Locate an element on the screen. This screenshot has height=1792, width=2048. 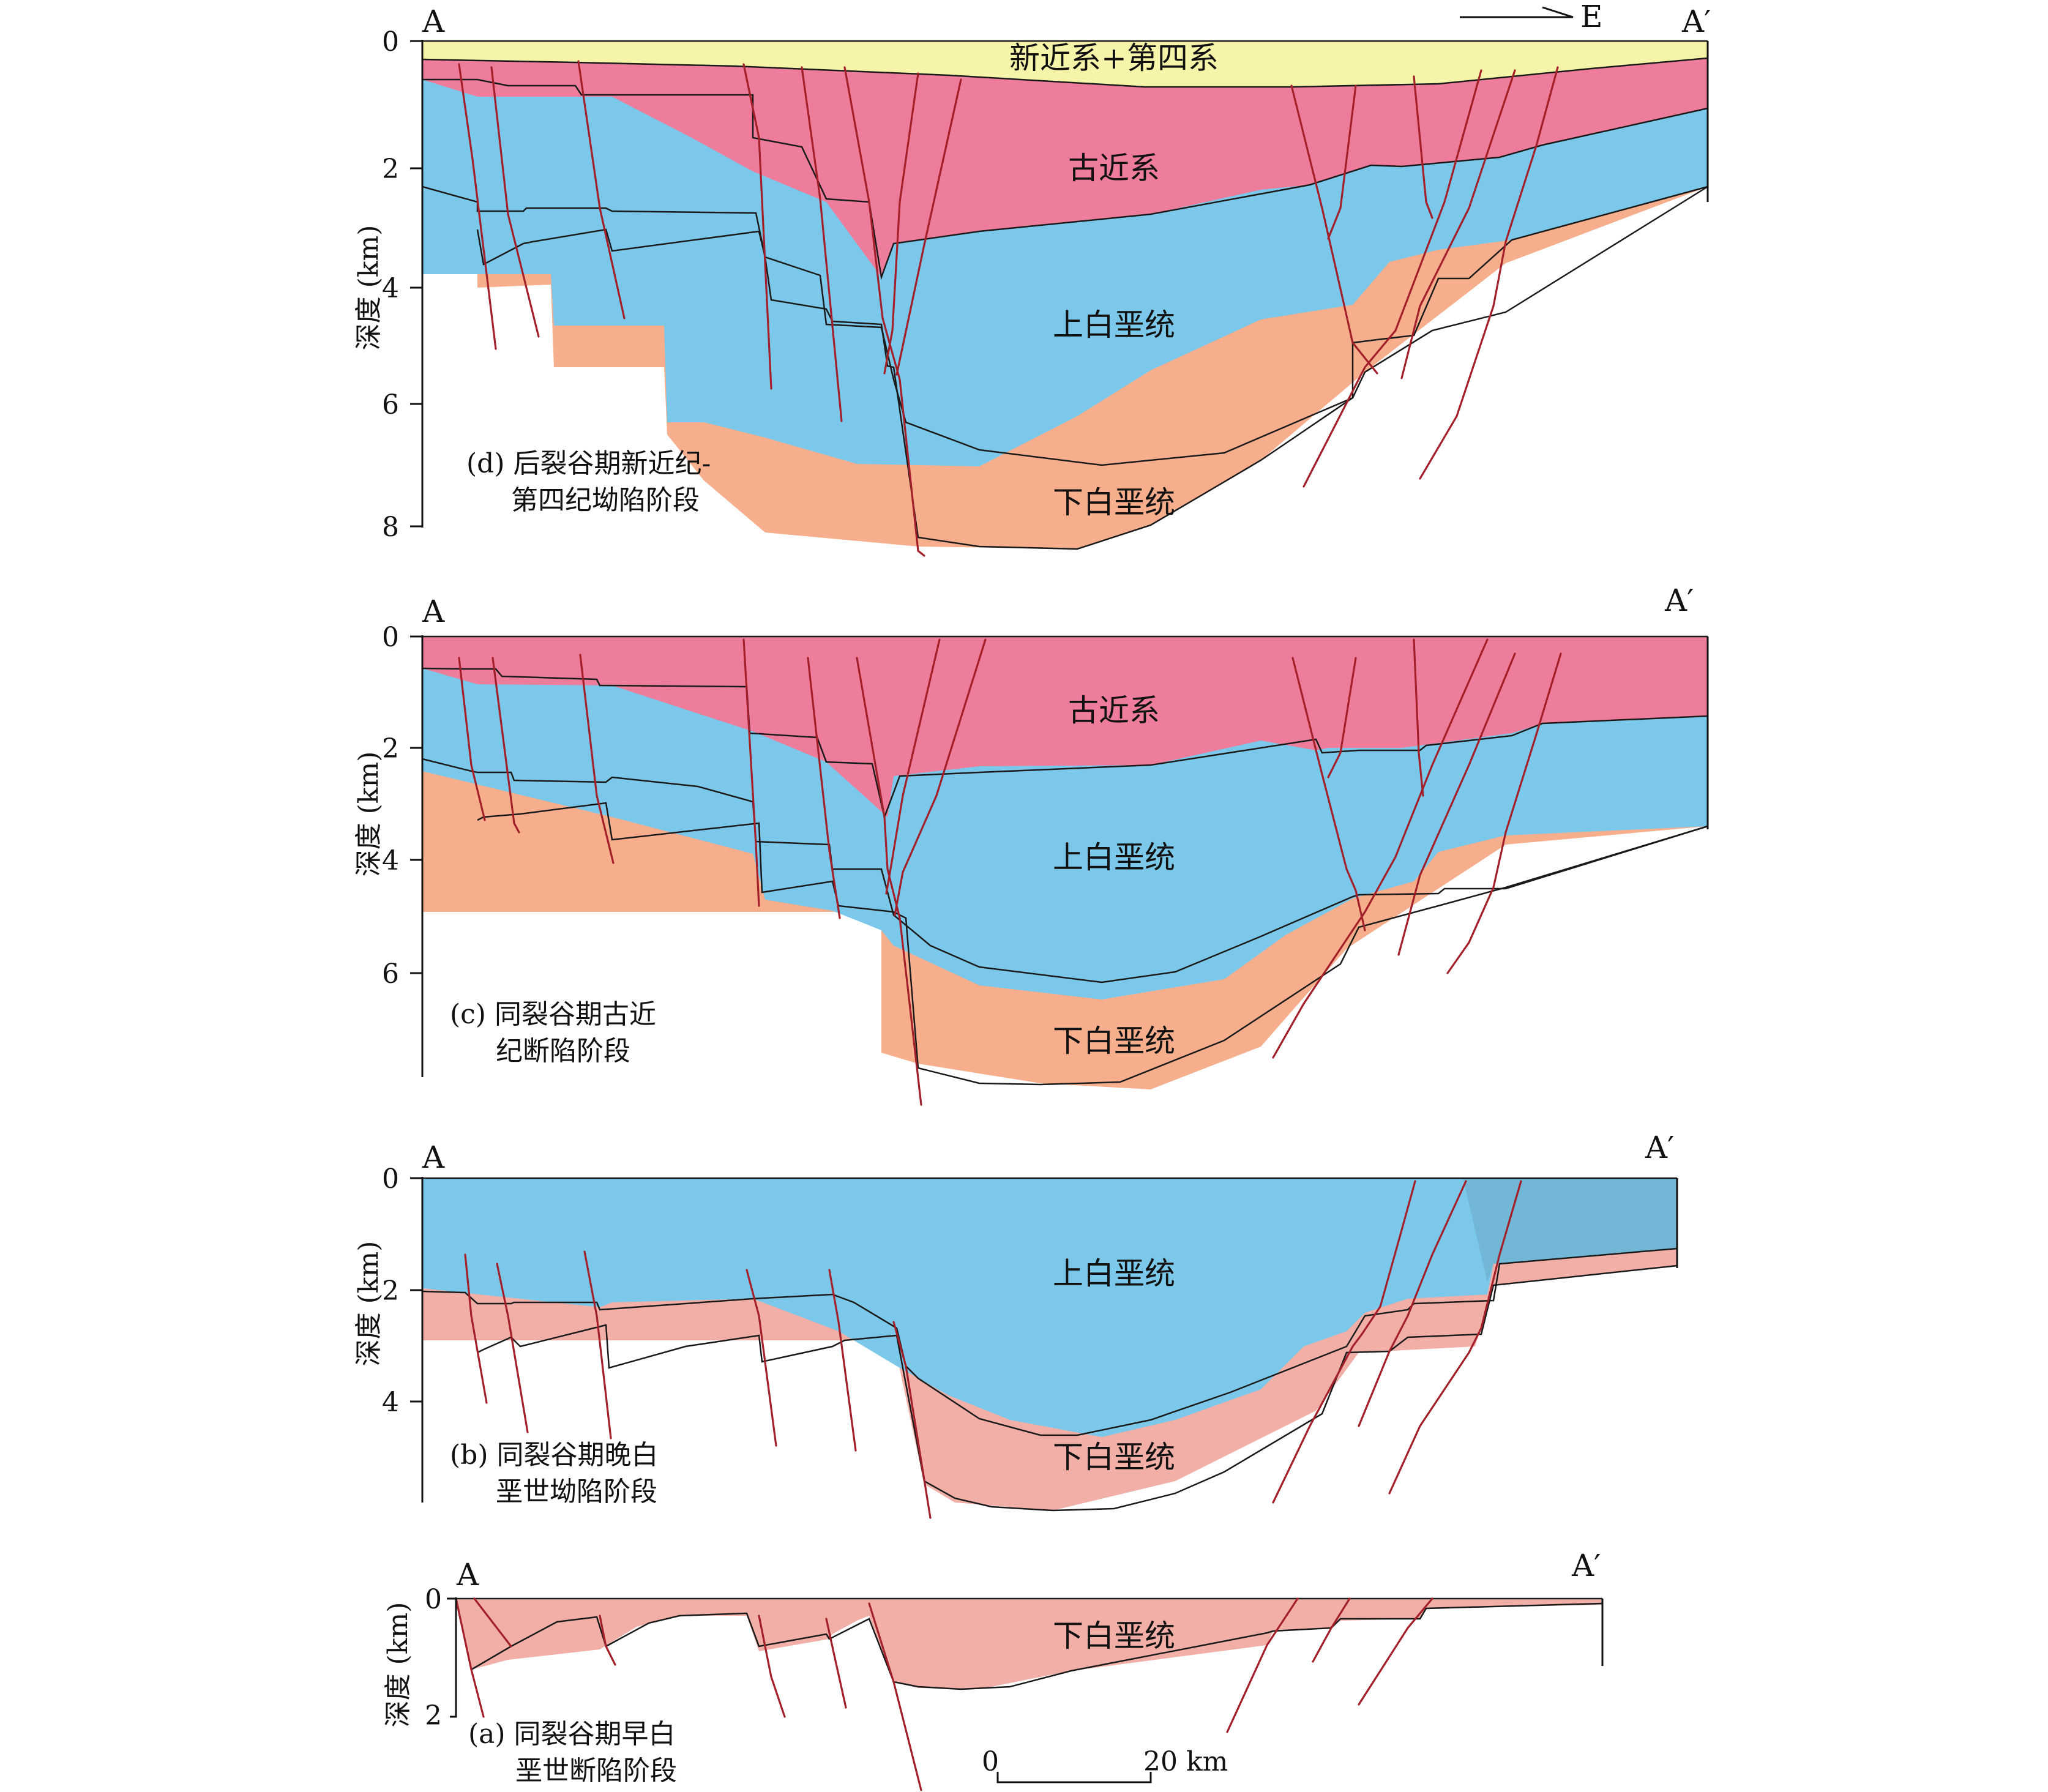
panel-d-tick: 8 is located at coordinates (390, 527).